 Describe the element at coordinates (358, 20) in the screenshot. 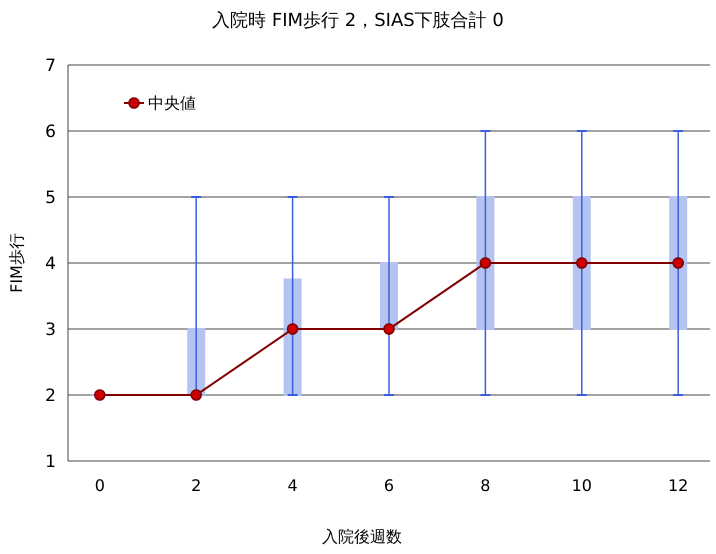

I see `chart-title: 入院時 FIM歩行 2，SIAS下肢合計 0` at that location.